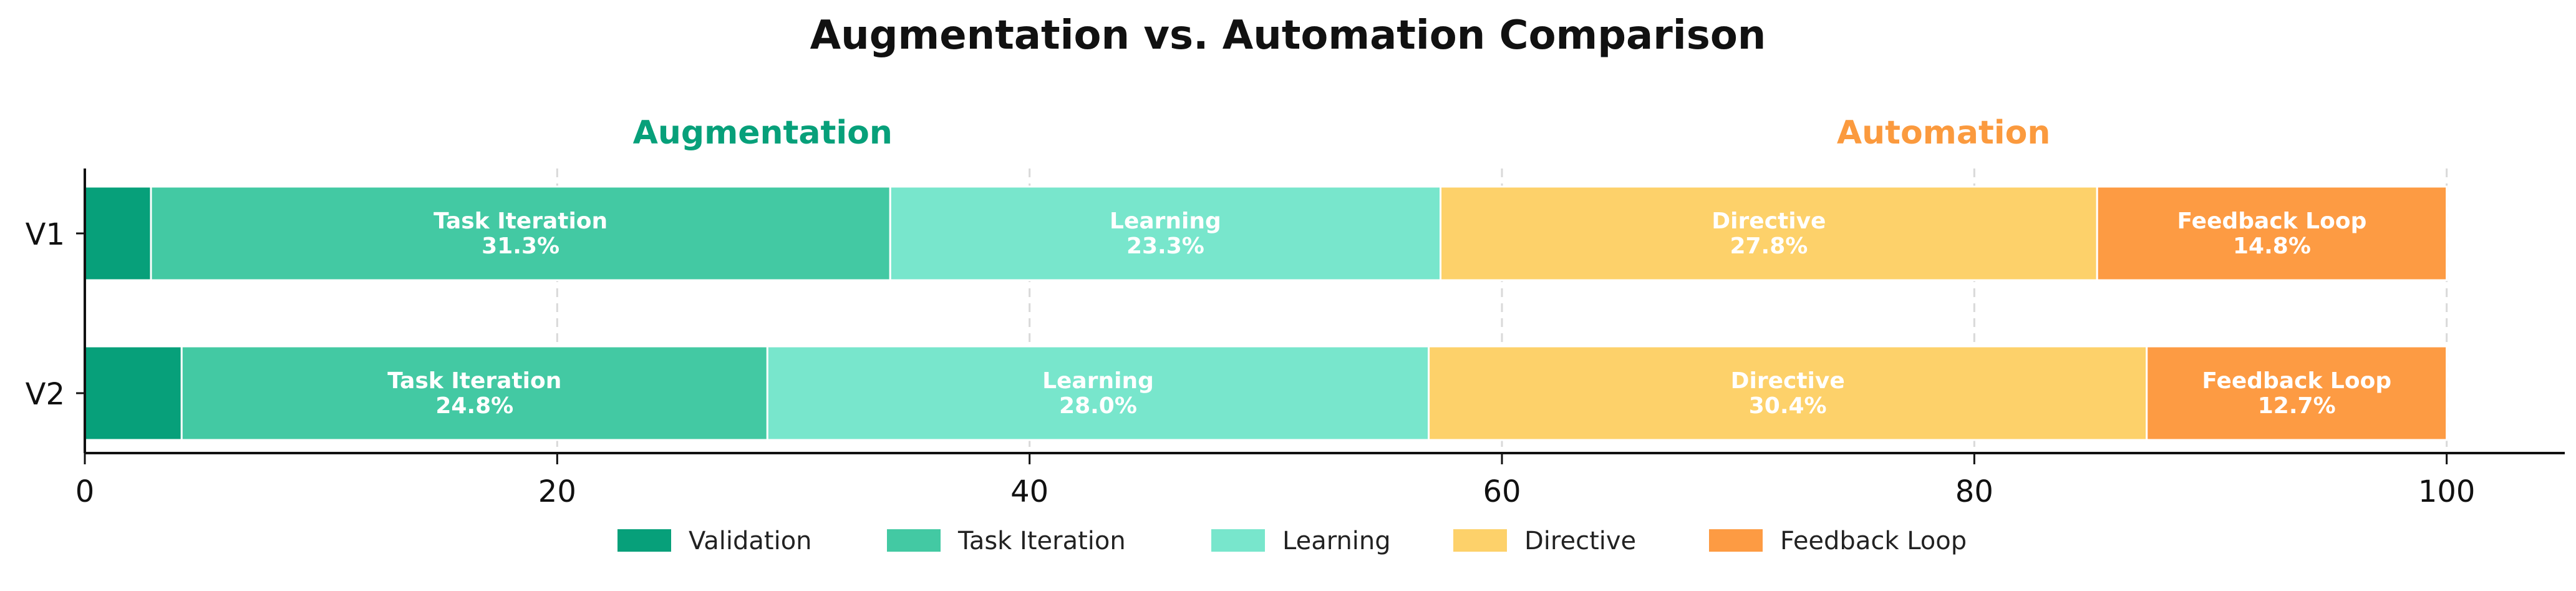  I want to click on legend-label-learning: Learning, so click(1336, 541).